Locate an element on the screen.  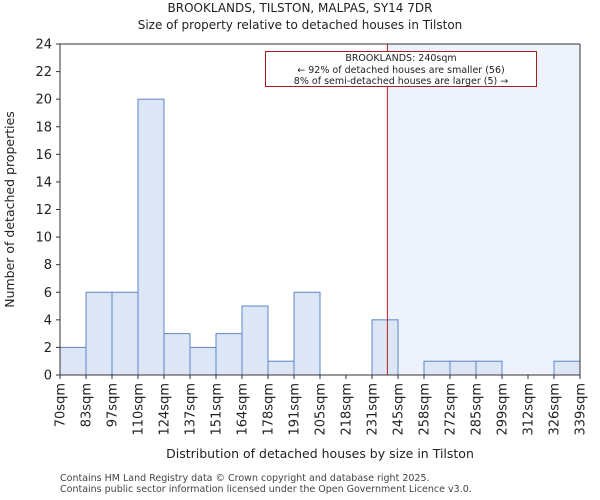
y-tick-label-16: 16 is located at coordinates (43, 155).